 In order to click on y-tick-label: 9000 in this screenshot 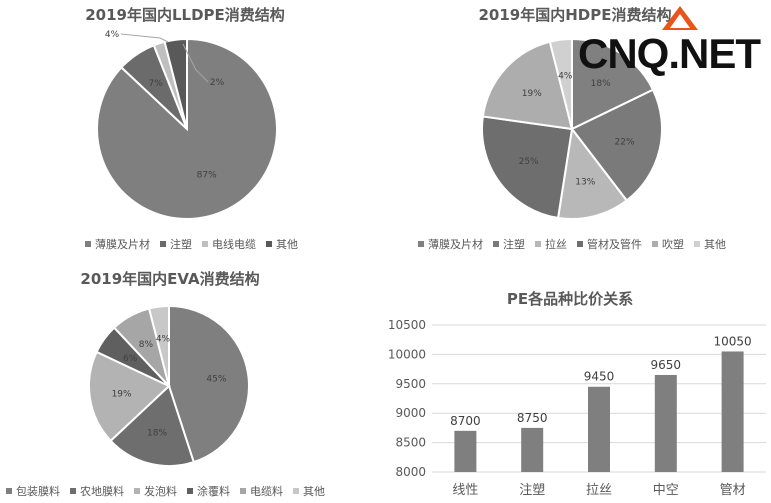, I will do `click(410, 413)`.